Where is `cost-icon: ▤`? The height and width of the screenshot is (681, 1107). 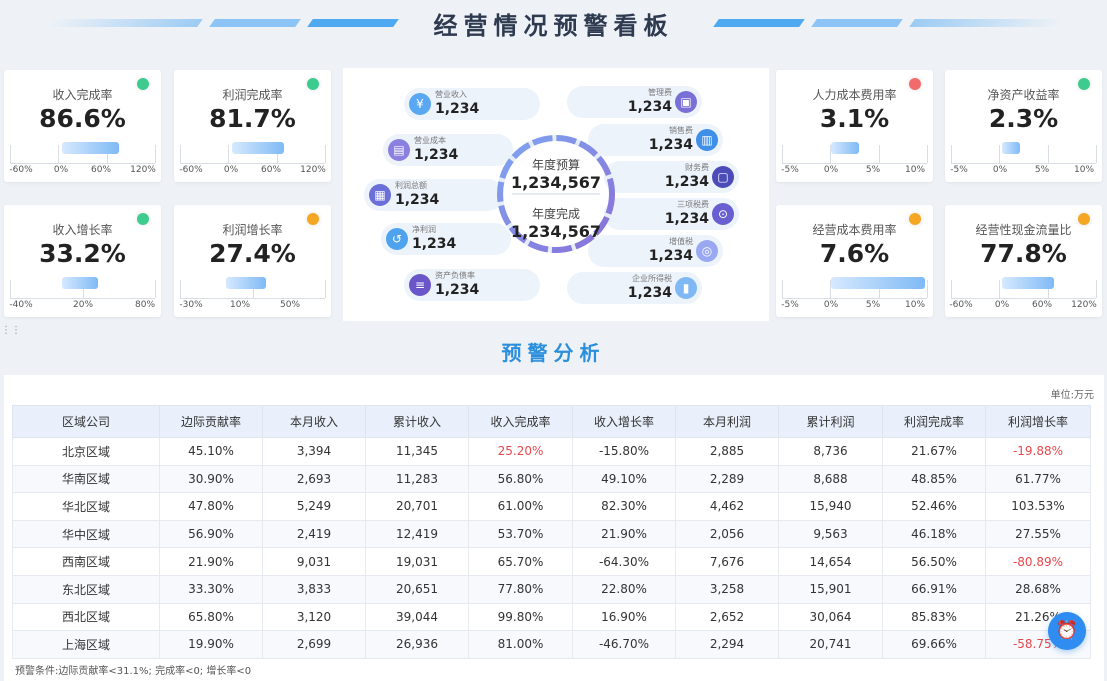
cost-icon: ▤ is located at coordinates (399, 150).